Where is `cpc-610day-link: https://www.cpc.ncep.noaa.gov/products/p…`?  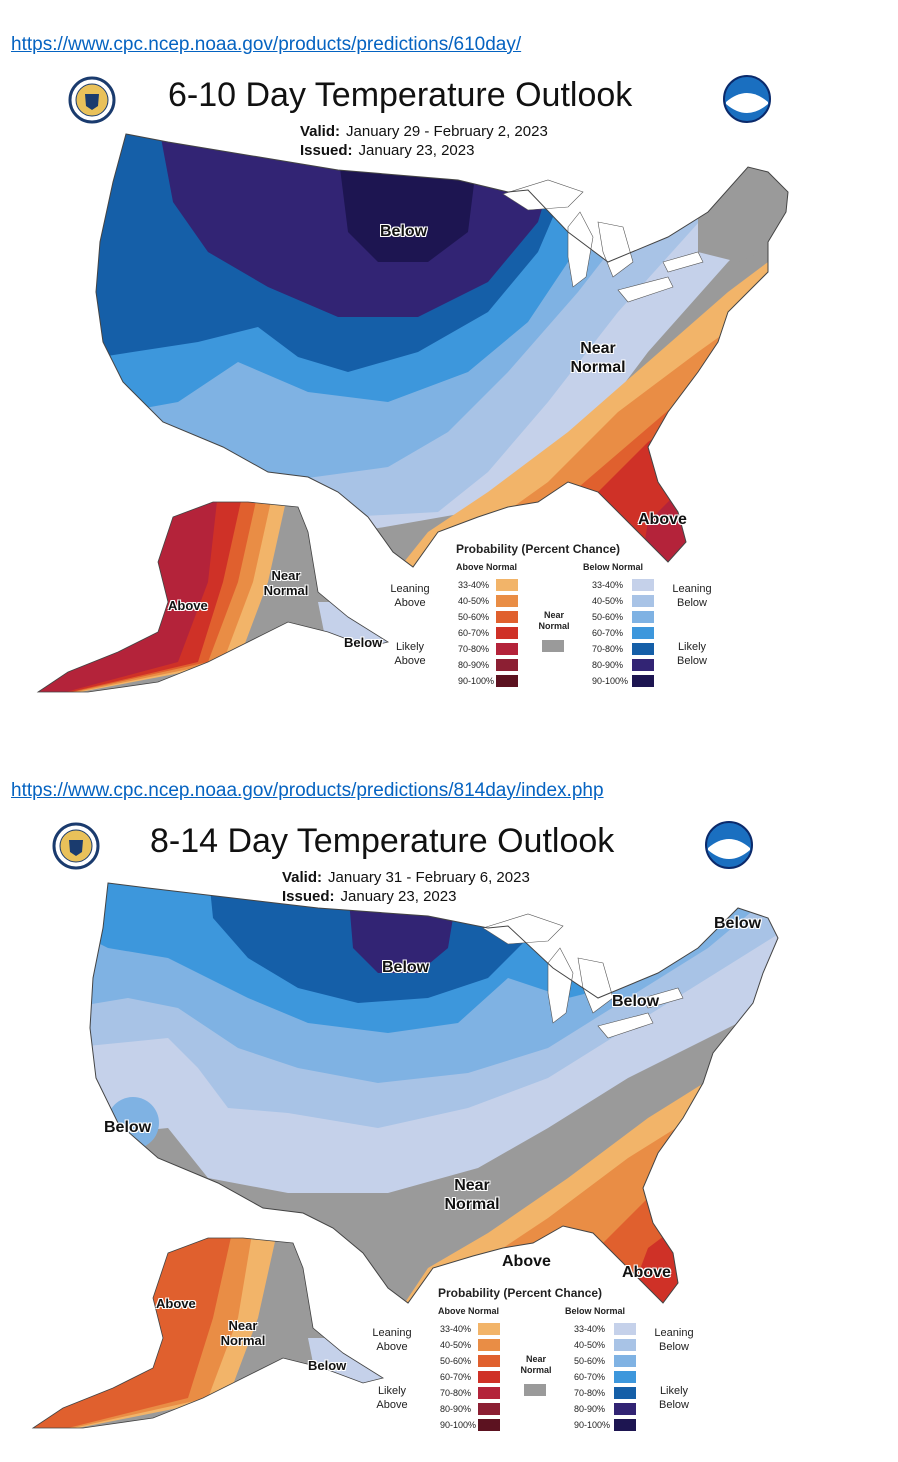 cpc-610day-link: https://www.cpc.ncep.noaa.gov/products/p… is located at coordinates (266, 44).